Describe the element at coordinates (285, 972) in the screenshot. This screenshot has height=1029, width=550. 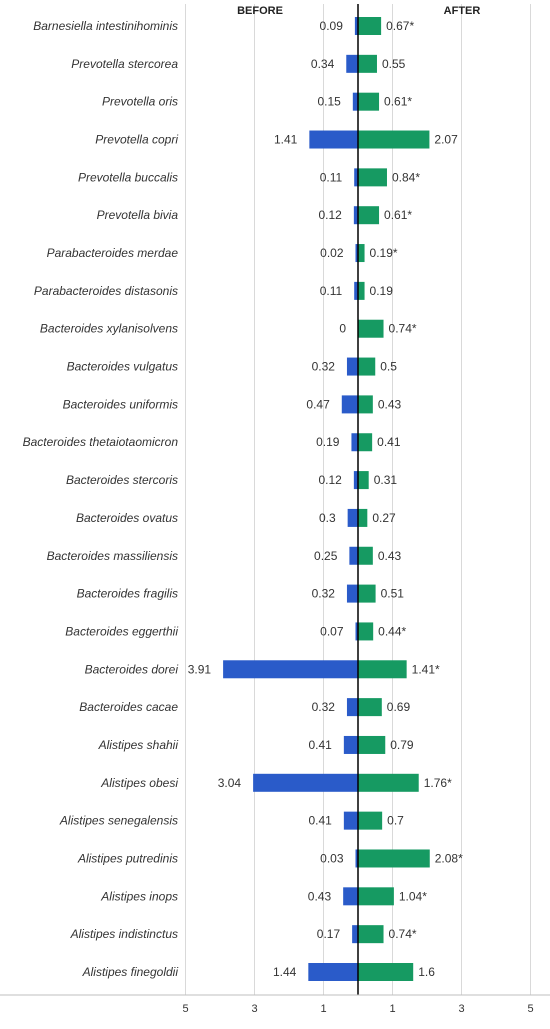
I see `before-value-label: 1.44` at that location.